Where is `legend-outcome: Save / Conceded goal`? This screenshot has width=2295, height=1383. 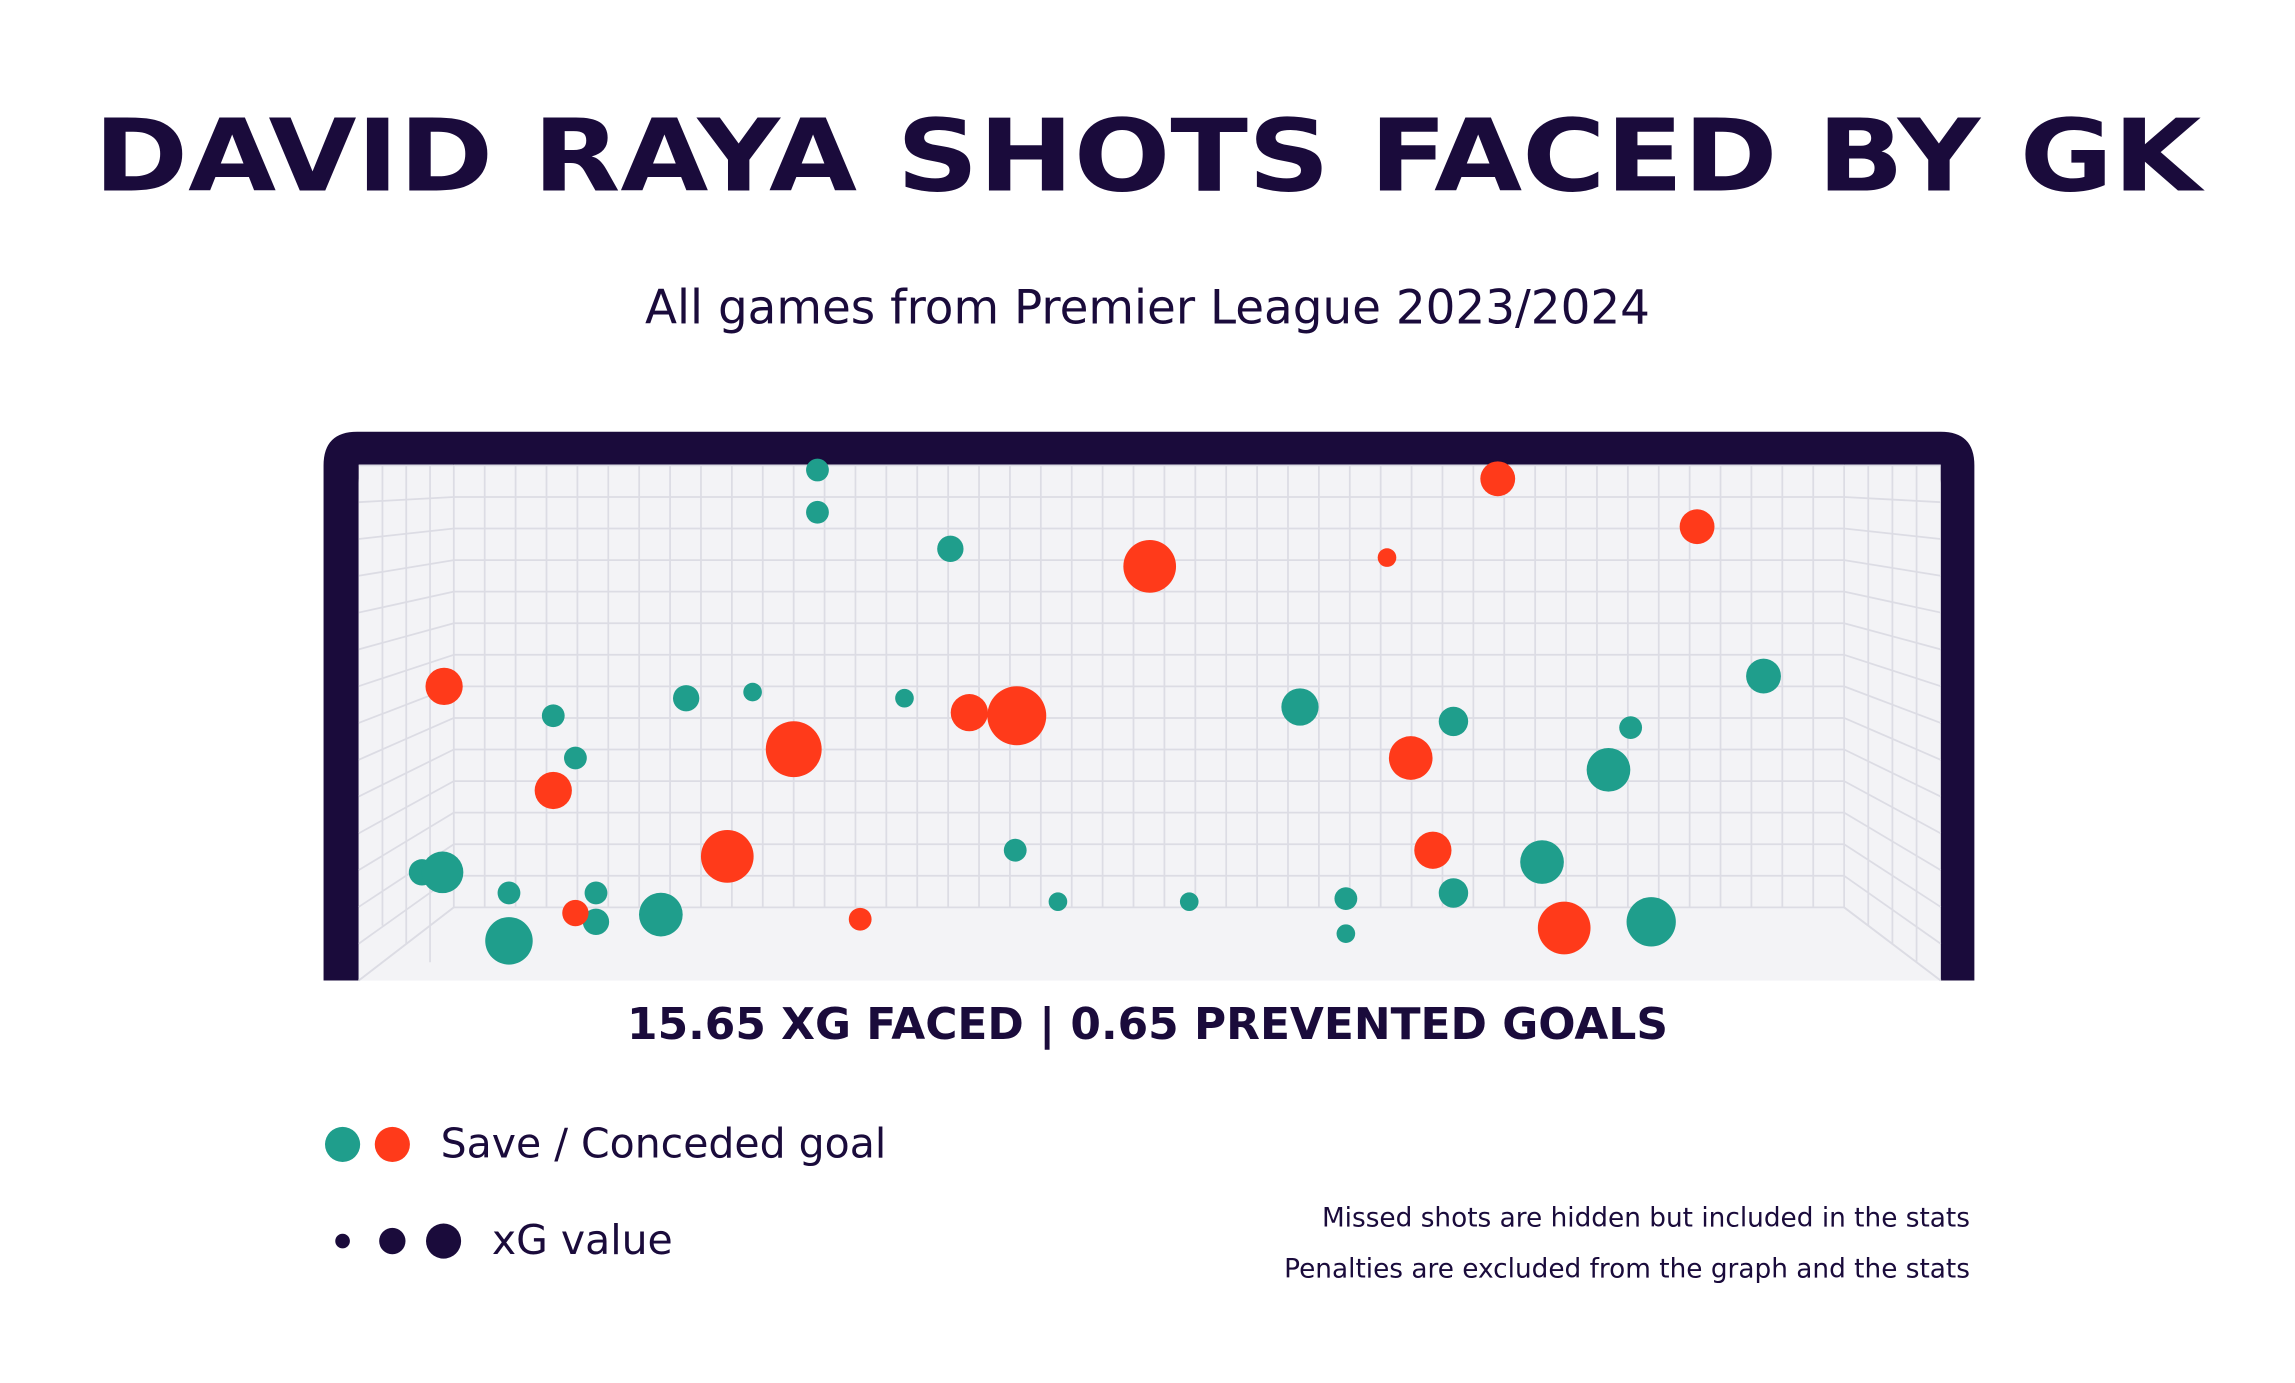
legend-outcome: Save / Conceded goal is located at coordinates (664, 1144).